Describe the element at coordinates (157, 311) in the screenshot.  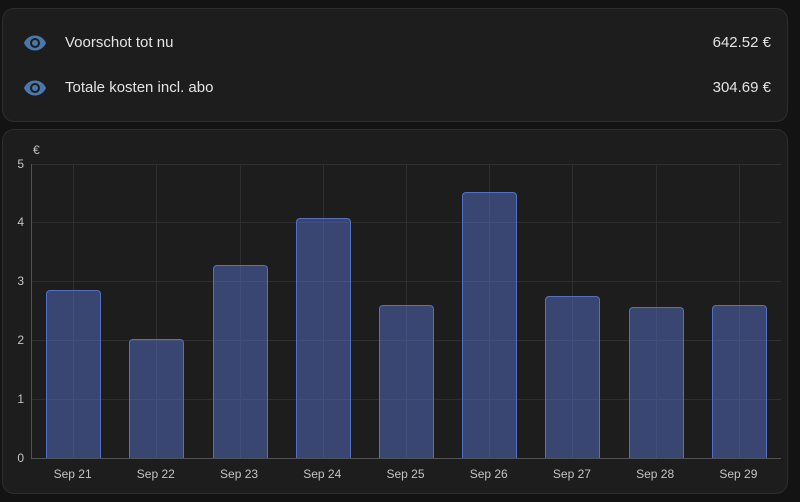
I see `vertical-gridline` at that location.